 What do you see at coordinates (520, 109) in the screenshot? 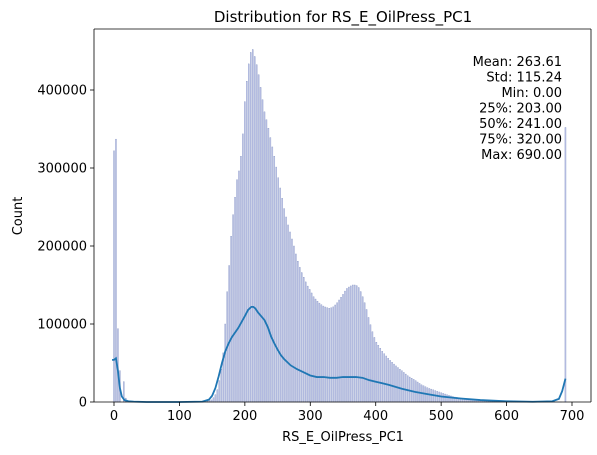
I see `stats-line: 25%: 203.00` at bounding box center [520, 109].